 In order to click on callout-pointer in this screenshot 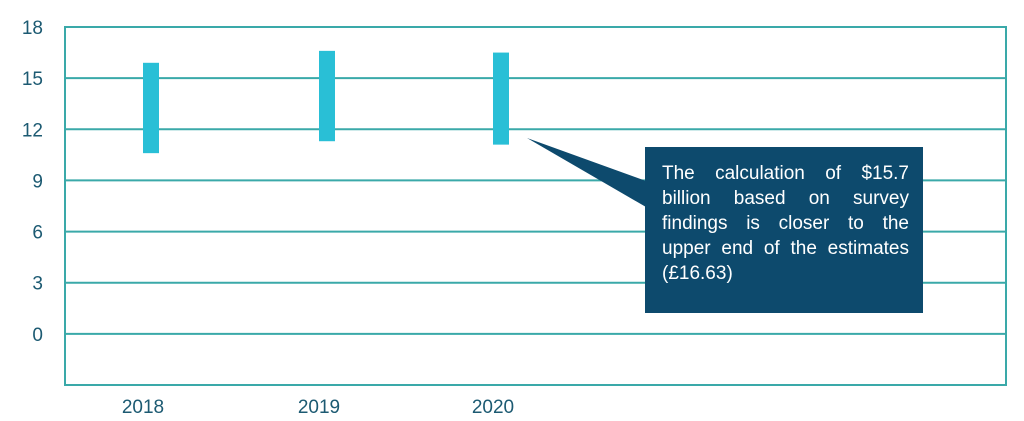, I will do `click(586, 172)`.